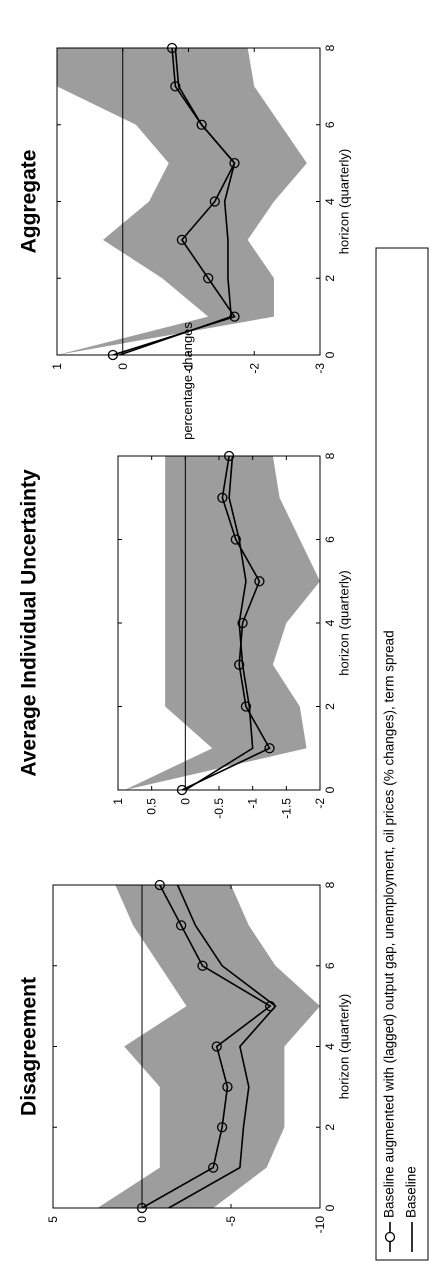 This screenshot has width=444, height=1276. What do you see at coordinates (152, 806) in the screenshot?
I see `y-tick-label: 0.5` at bounding box center [152, 806].